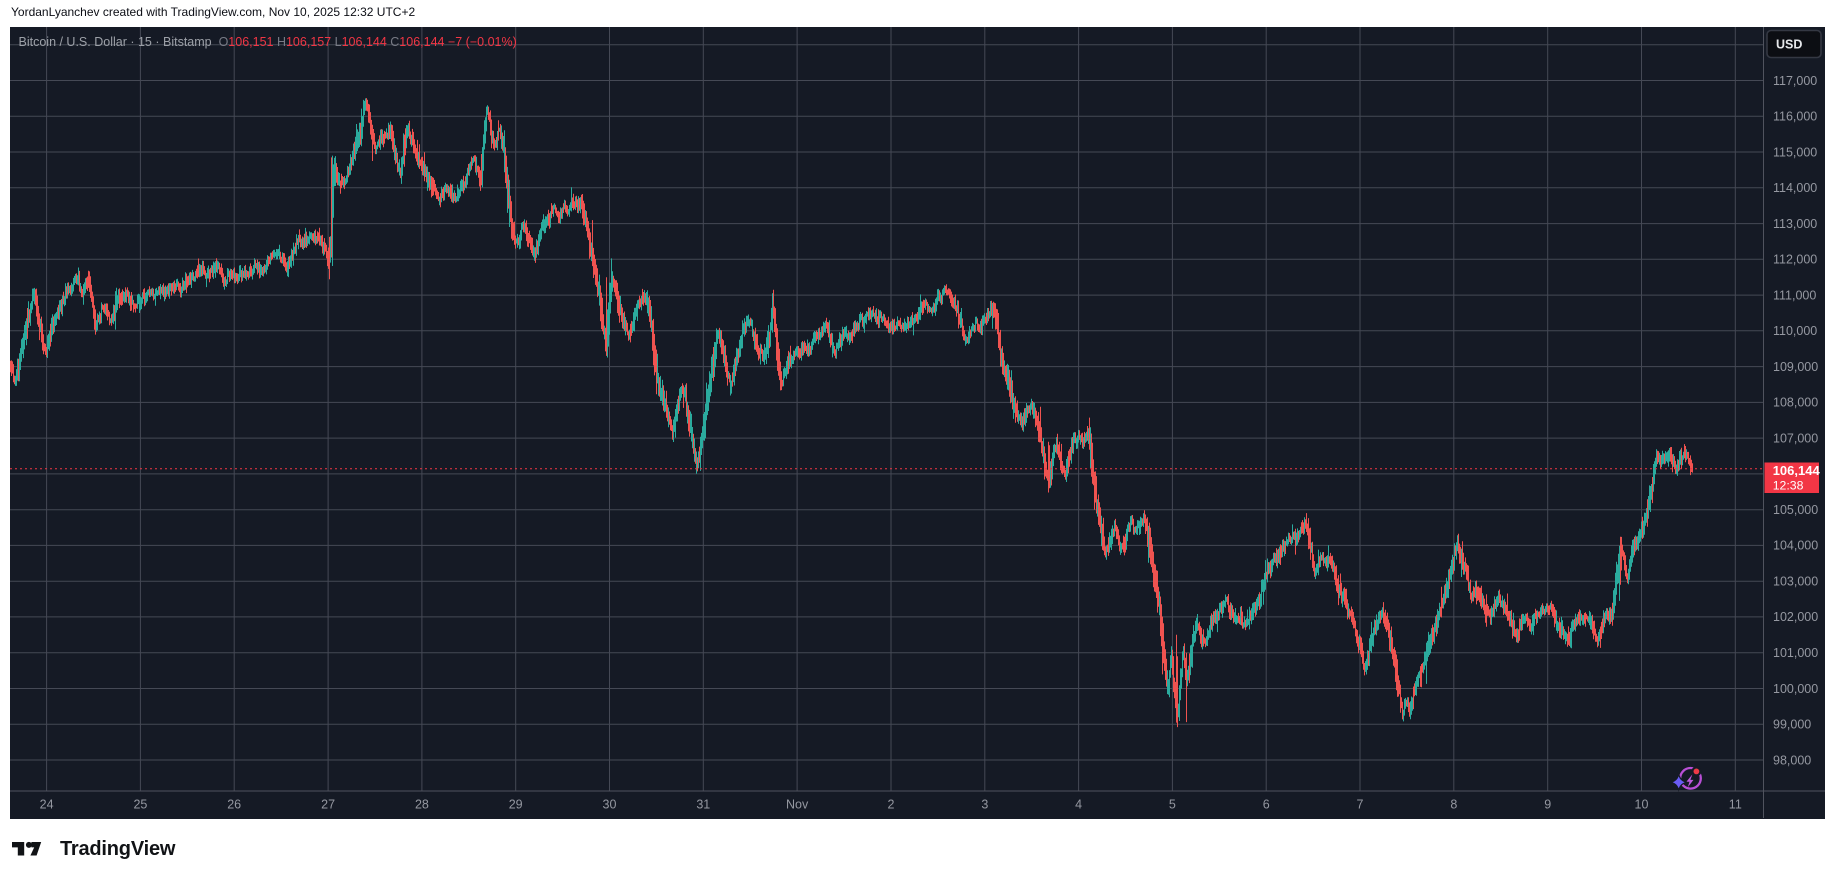 The width and height of the screenshot is (1835, 879). What do you see at coordinates (1795, 367) in the screenshot?
I see `svg-text: 109,000` at bounding box center [1795, 367].